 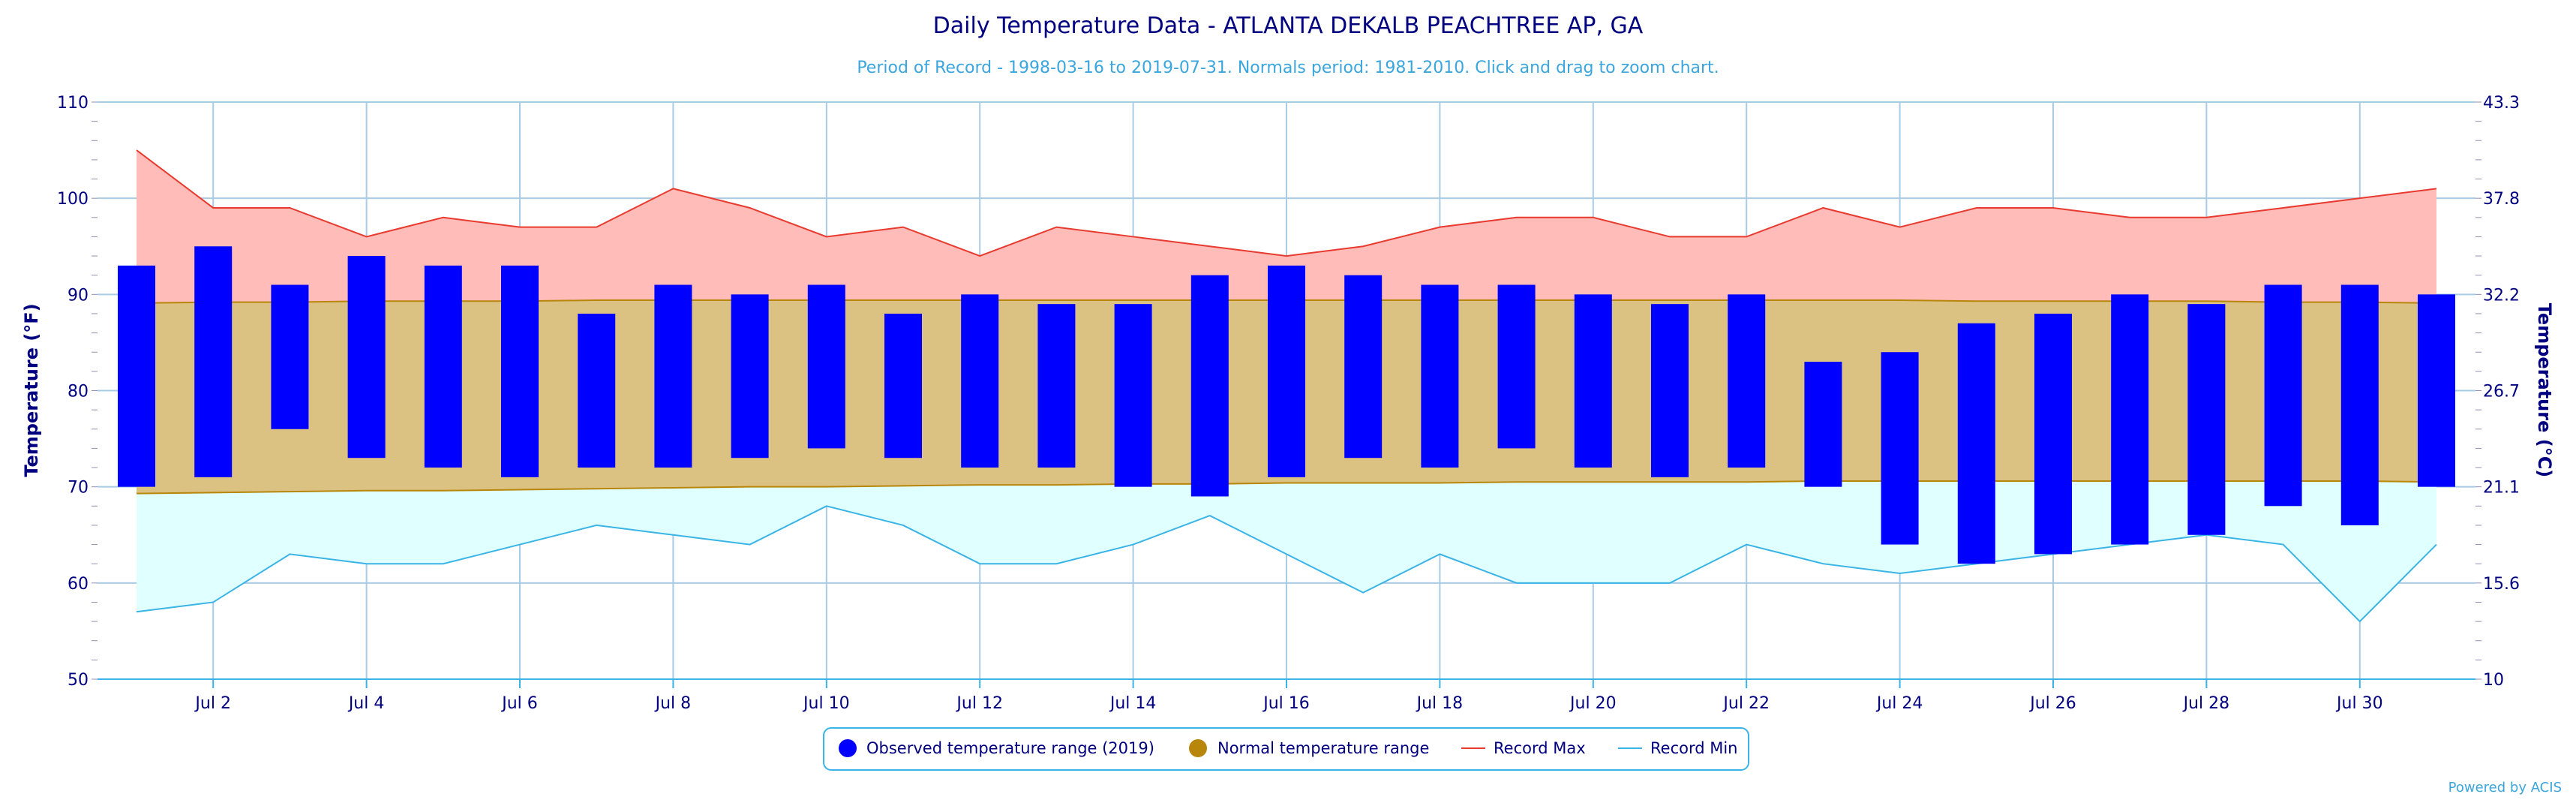 What do you see at coordinates (78, 584) in the screenshot?
I see `y-tick-label-left: 60` at bounding box center [78, 584].